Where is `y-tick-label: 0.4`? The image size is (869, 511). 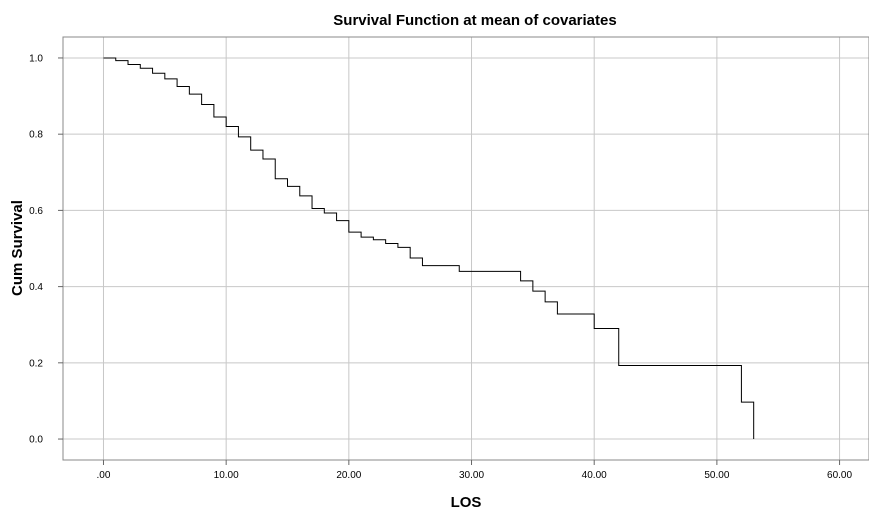
y-tick-label: 0.4 is located at coordinates (36, 287).